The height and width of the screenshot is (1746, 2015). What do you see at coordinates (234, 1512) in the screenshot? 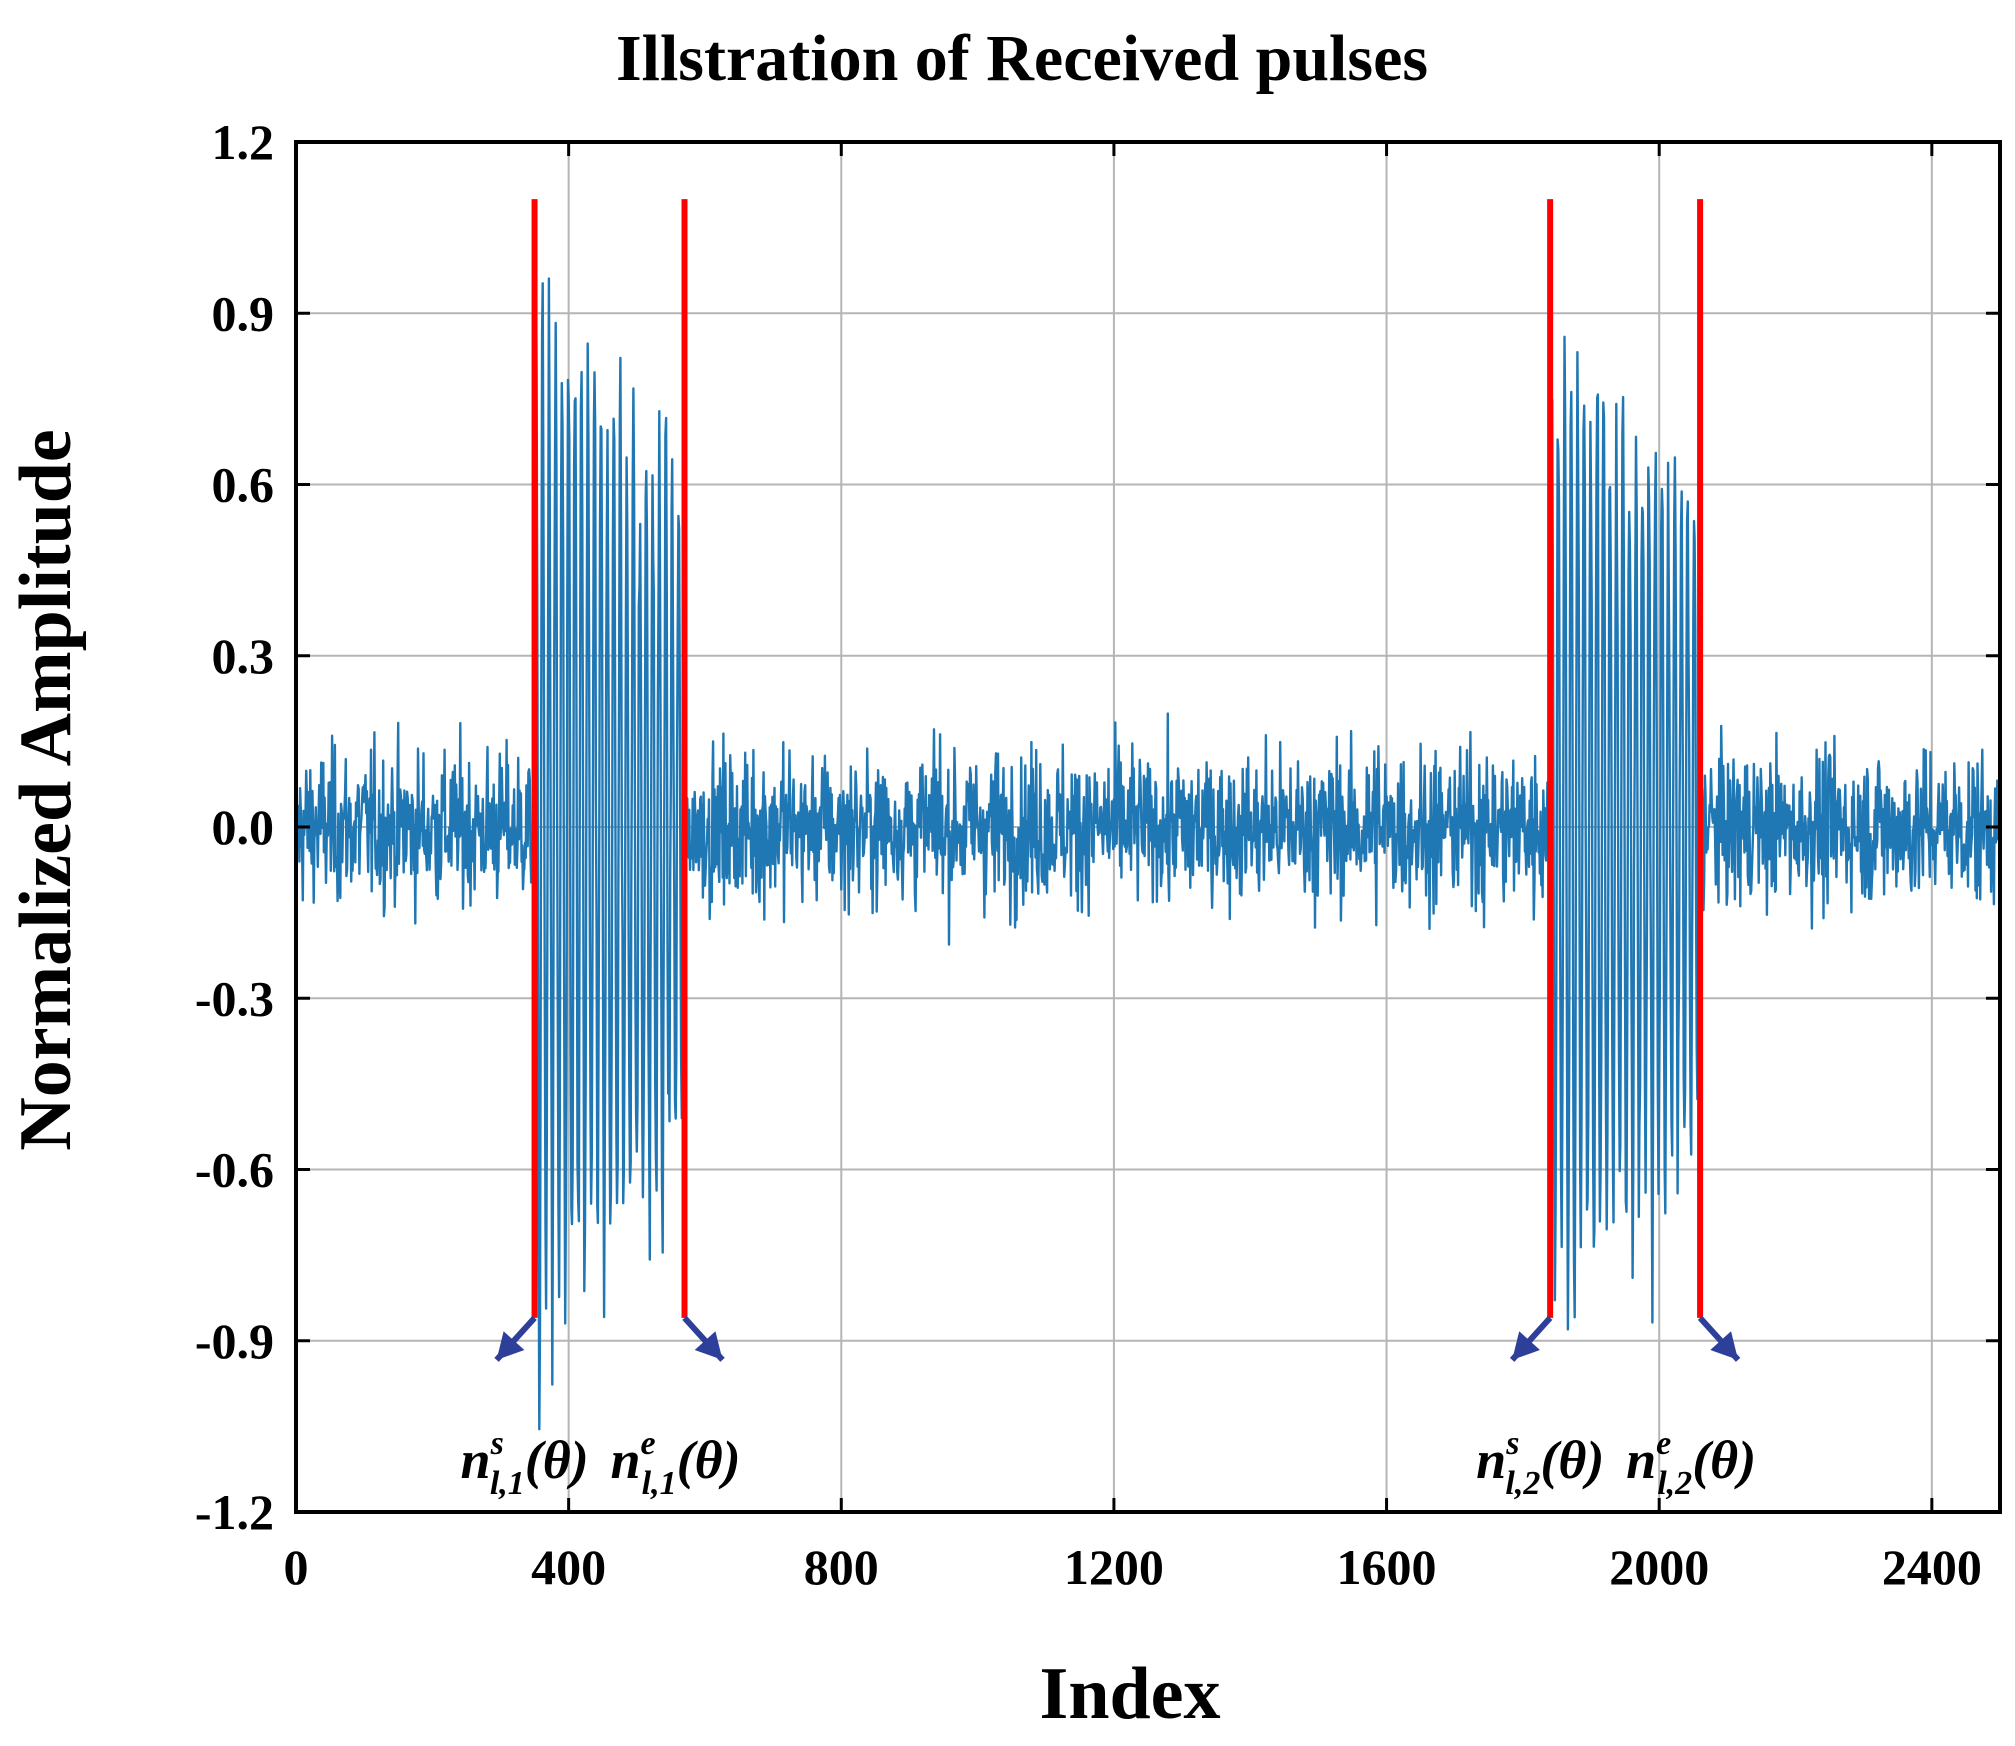
I see `y-tick-label: -1.2` at bounding box center [234, 1512].